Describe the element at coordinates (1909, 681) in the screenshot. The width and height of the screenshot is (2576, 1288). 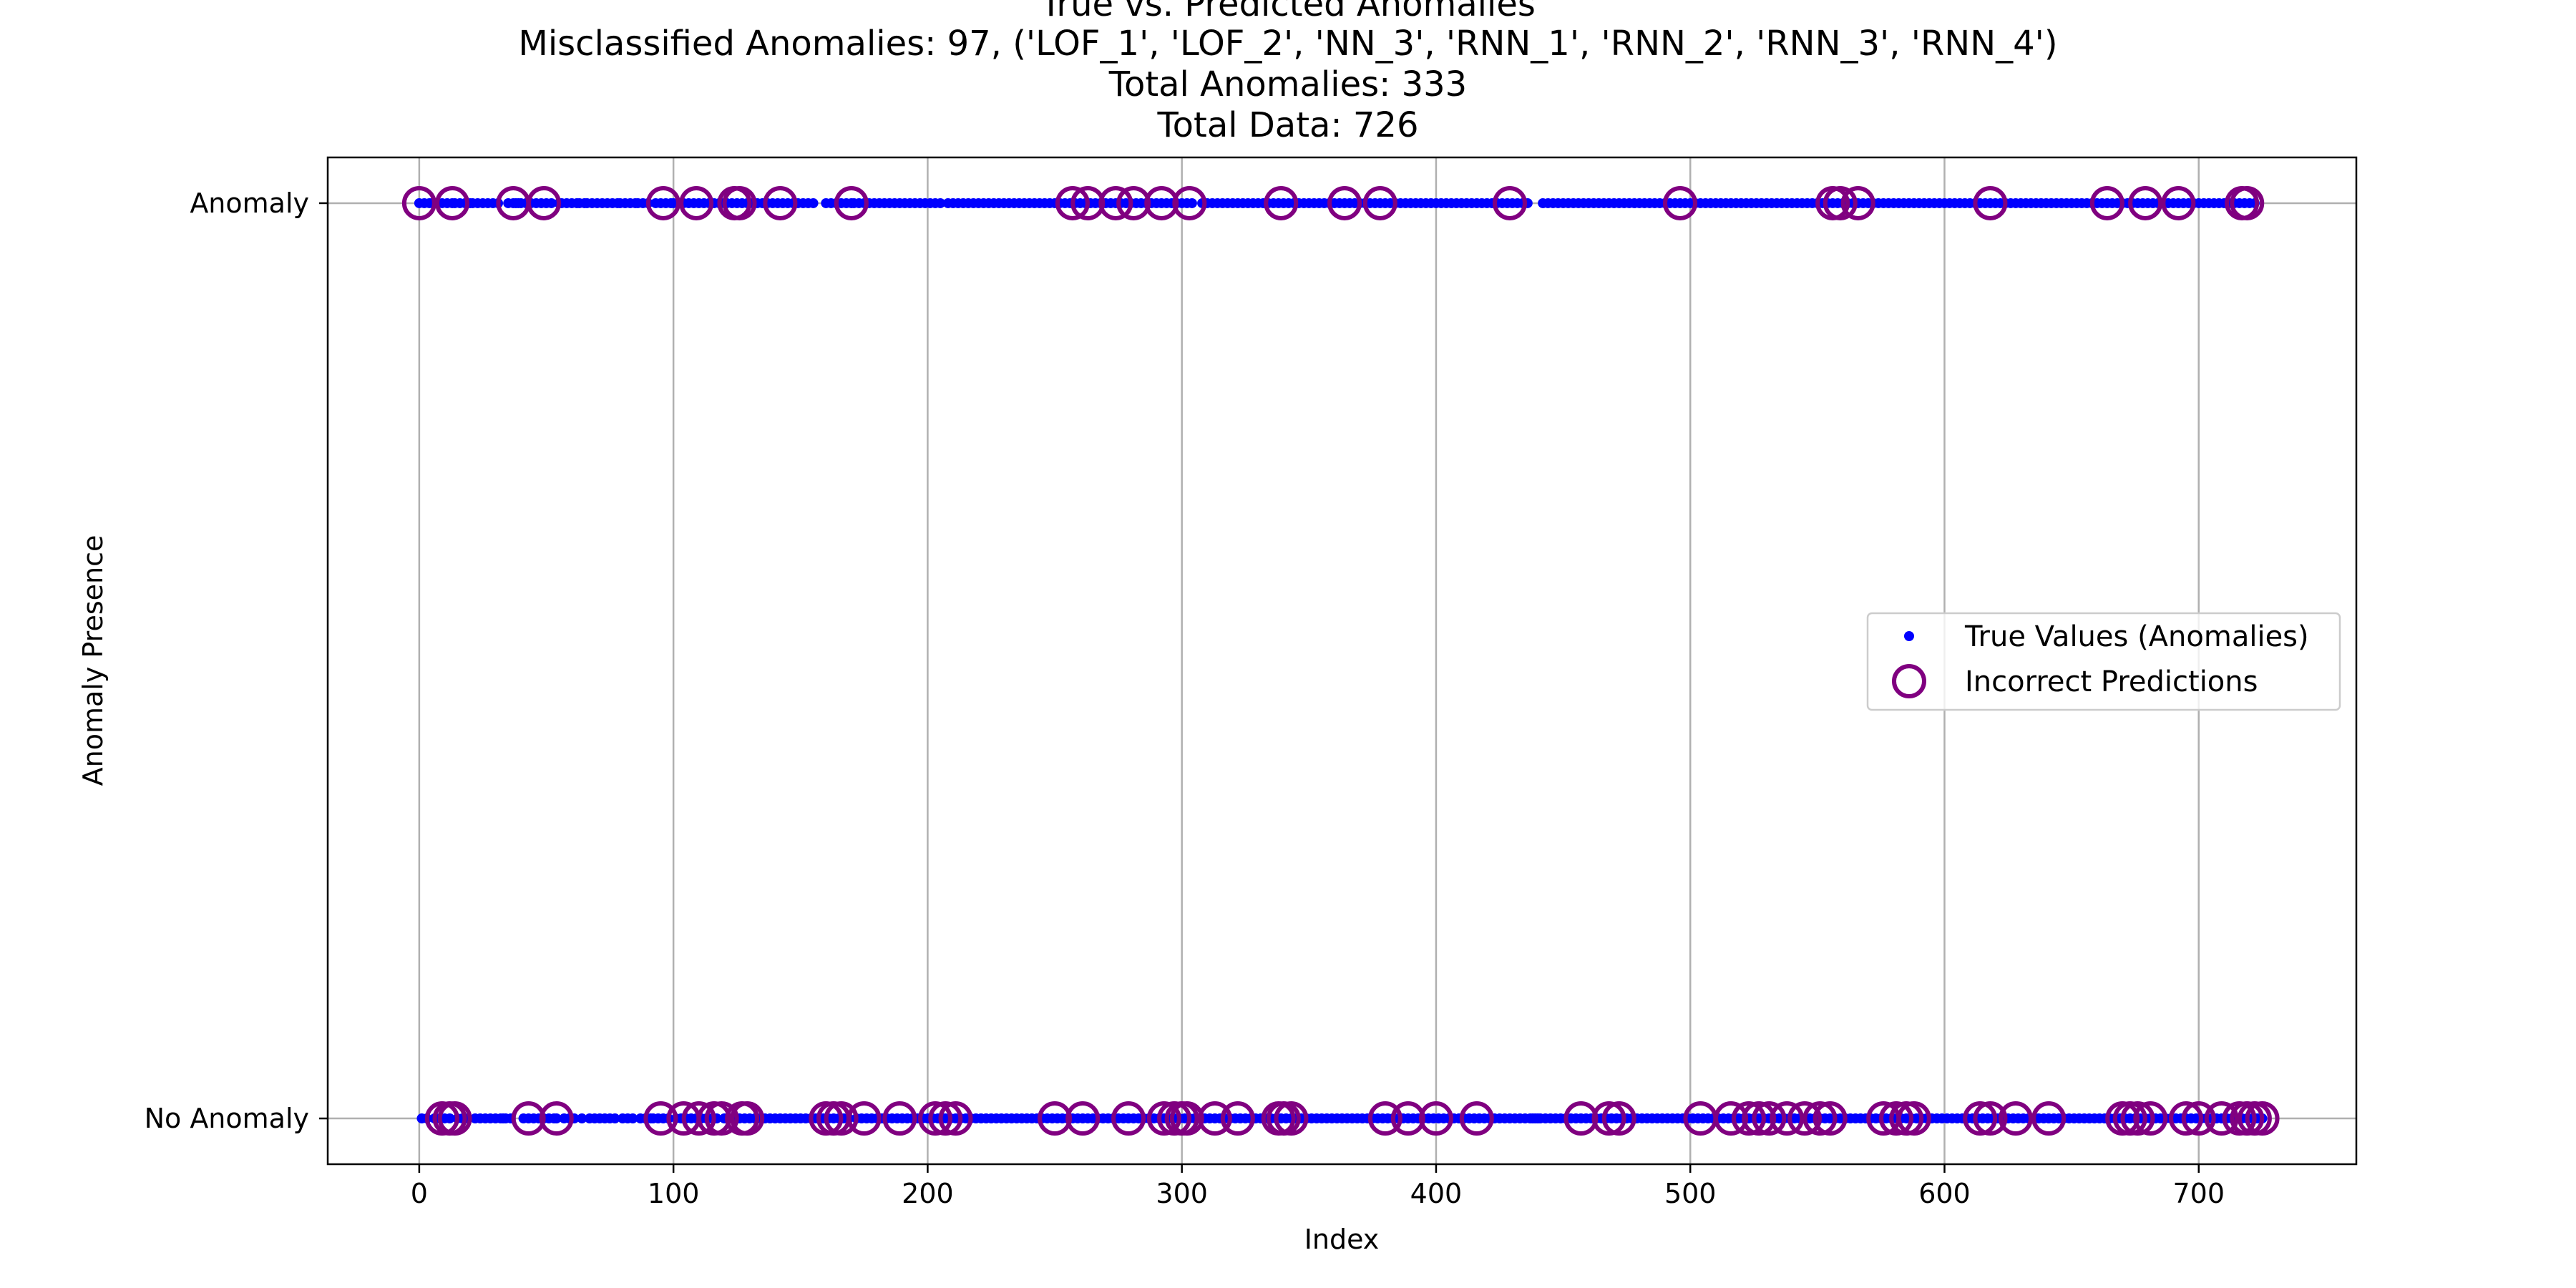
I see `legend-circle-marker` at that location.